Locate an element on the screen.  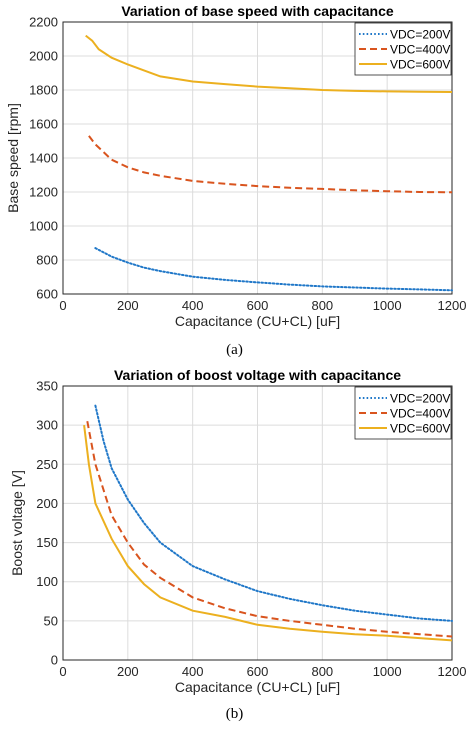
y-tick-label: 1400 is located at coordinates (43, 158).